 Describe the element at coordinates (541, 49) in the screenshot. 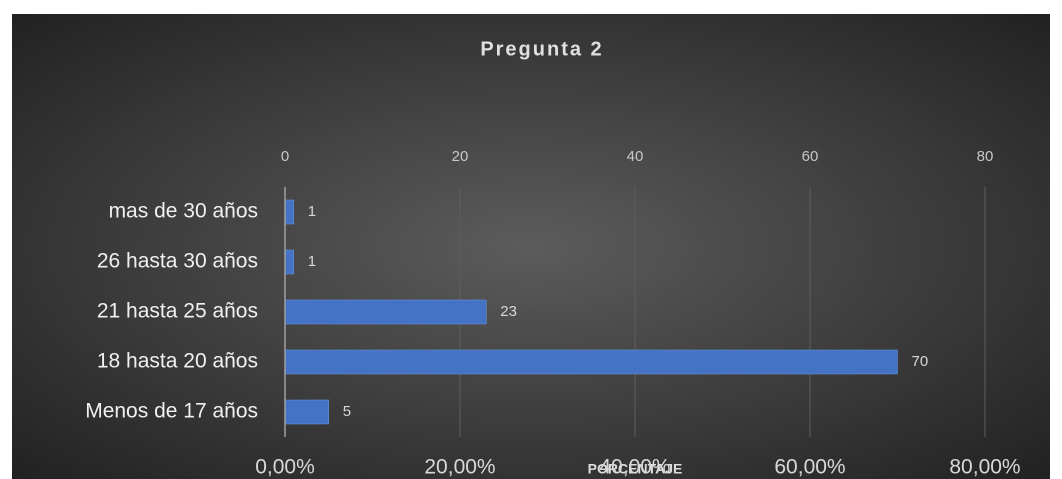

I see `chart-title: Pregunta 2` at that location.